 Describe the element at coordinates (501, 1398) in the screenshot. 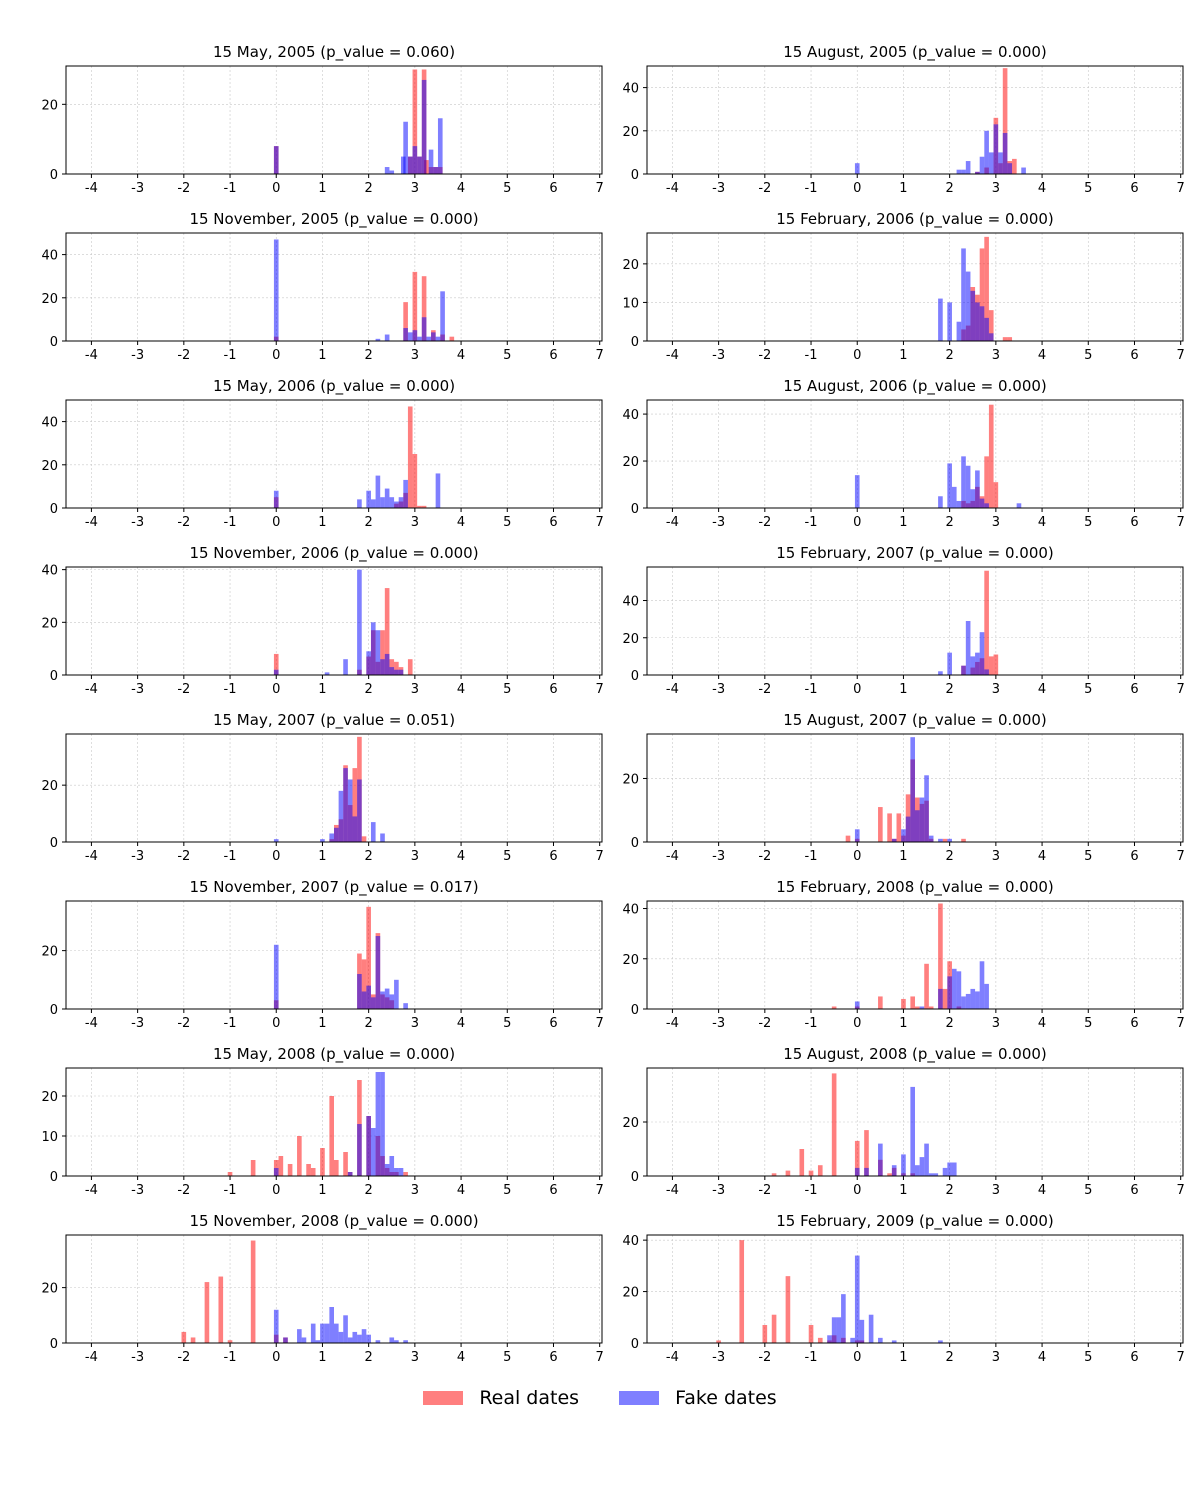

I see `legend-item-real: Real dates` at that location.